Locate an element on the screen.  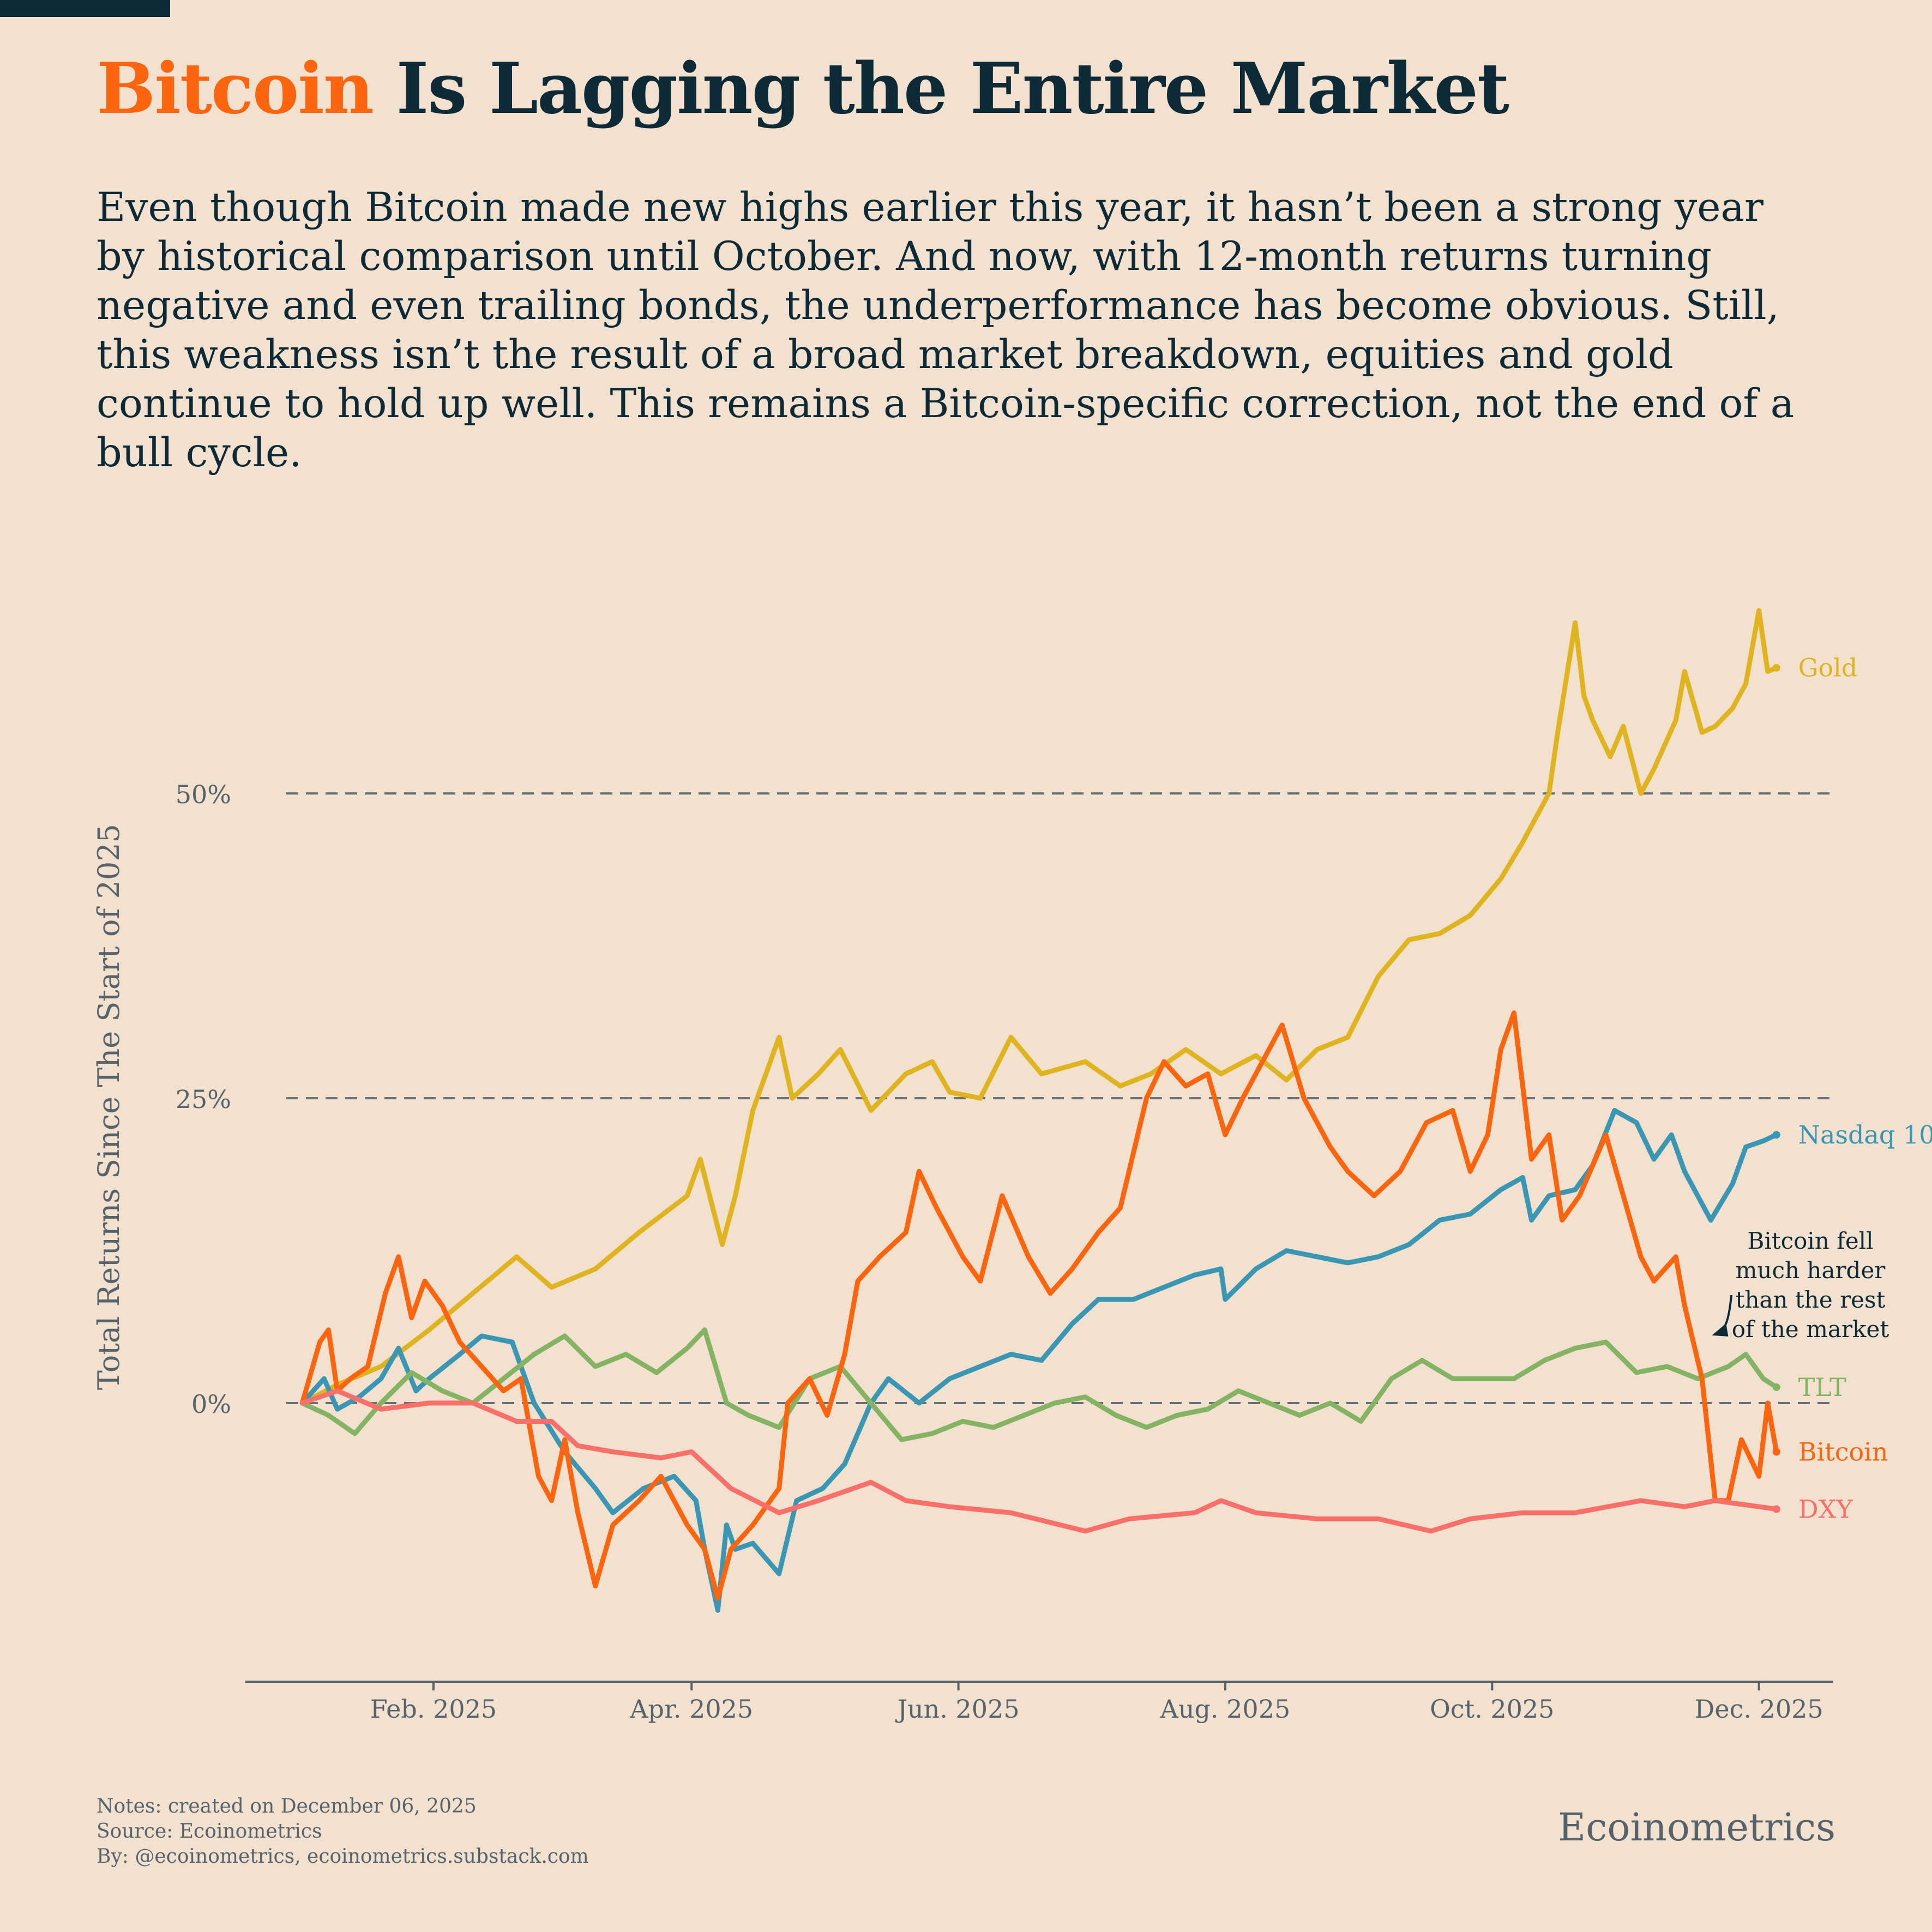
annotation-text-line: much harder is located at coordinates (1811, 1270).